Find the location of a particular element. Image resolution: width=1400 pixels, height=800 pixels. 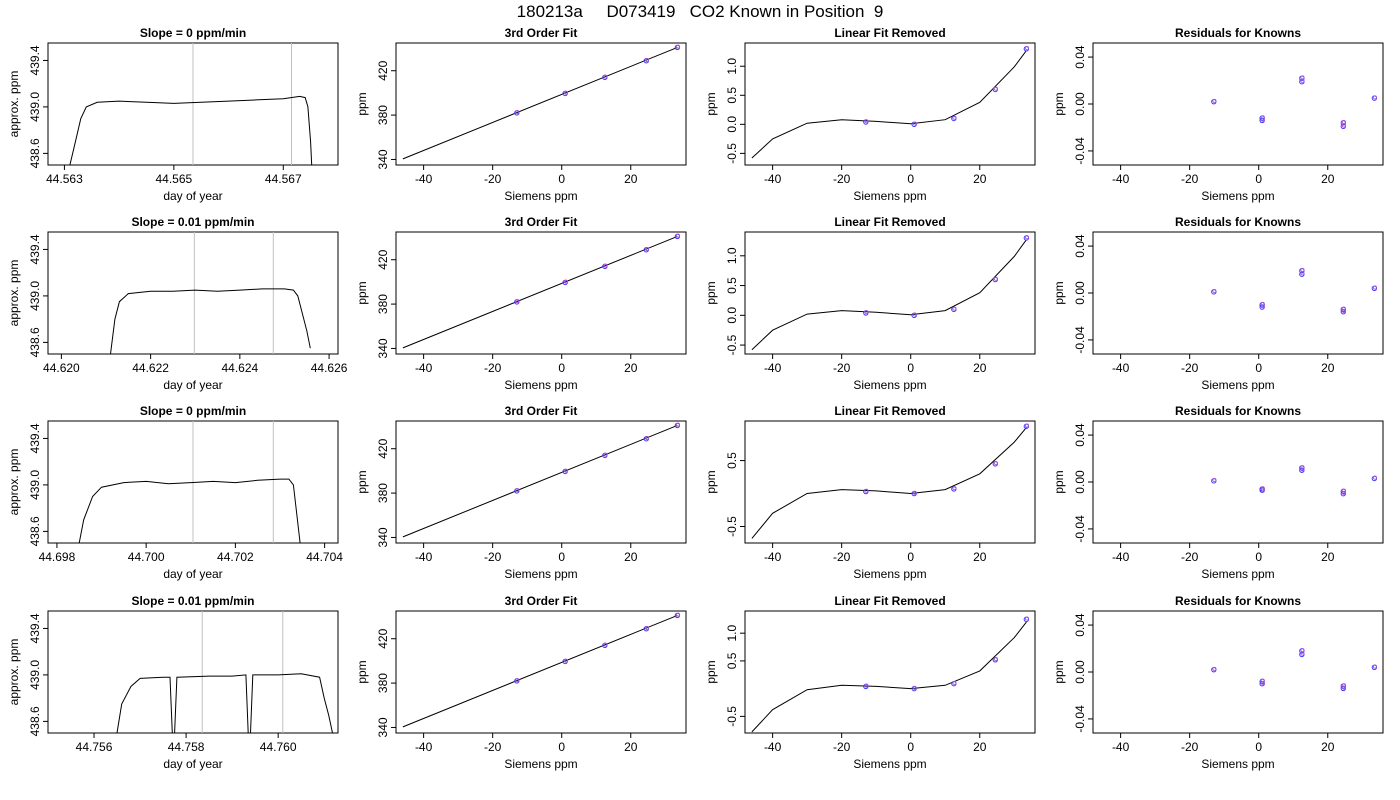

chart-title: 3rd Order Fit is located at coordinates (541, 33).